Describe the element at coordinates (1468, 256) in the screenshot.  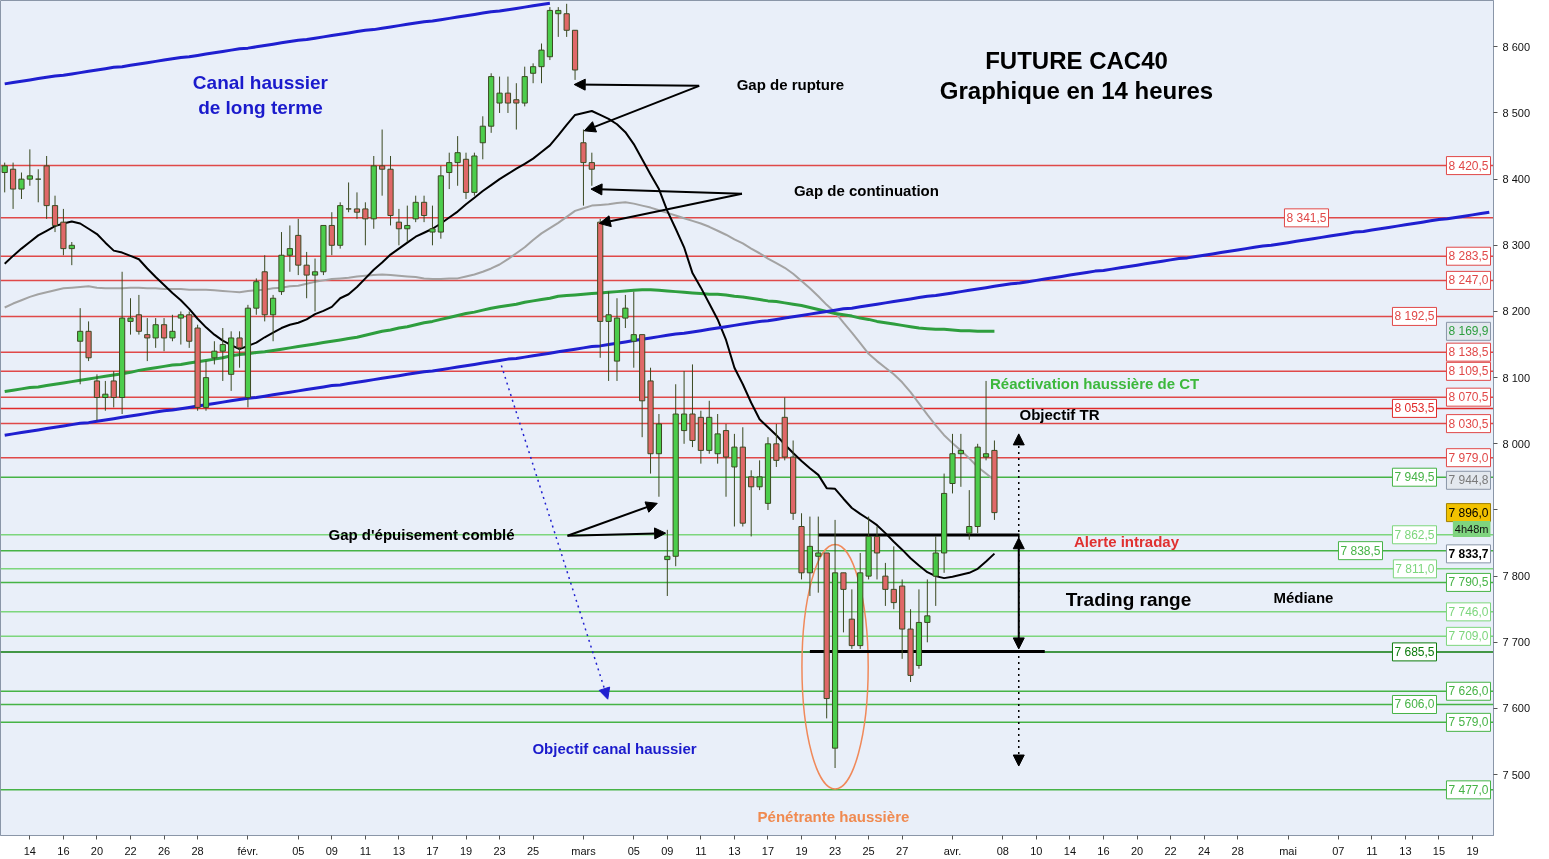
I see `ref-line-label: 8 283,5` at that location.